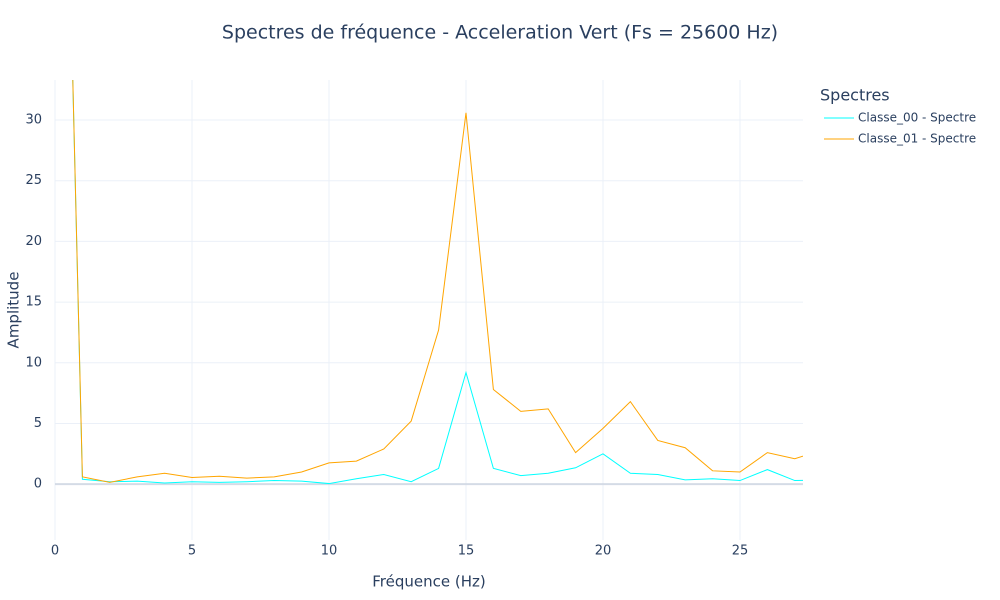  What do you see at coordinates (38, 423) in the screenshot?
I see `y-tick-label: 5` at bounding box center [38, 423].